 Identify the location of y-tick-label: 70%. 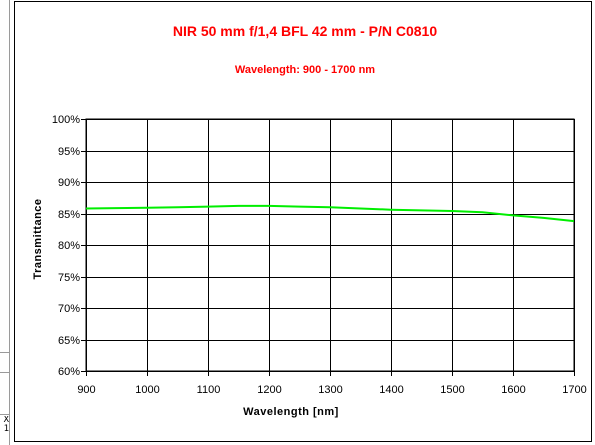
(69, 309).